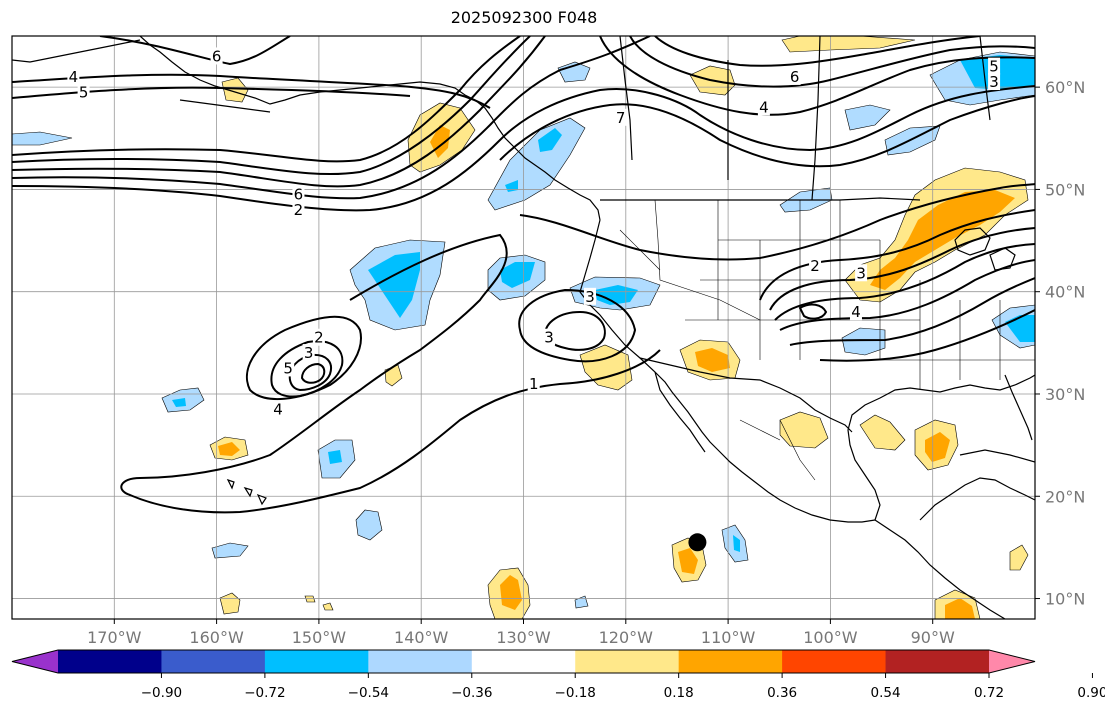 This screenshot has width=1105, height=712. I want to click on contour-label: 7, so click(621, 118).